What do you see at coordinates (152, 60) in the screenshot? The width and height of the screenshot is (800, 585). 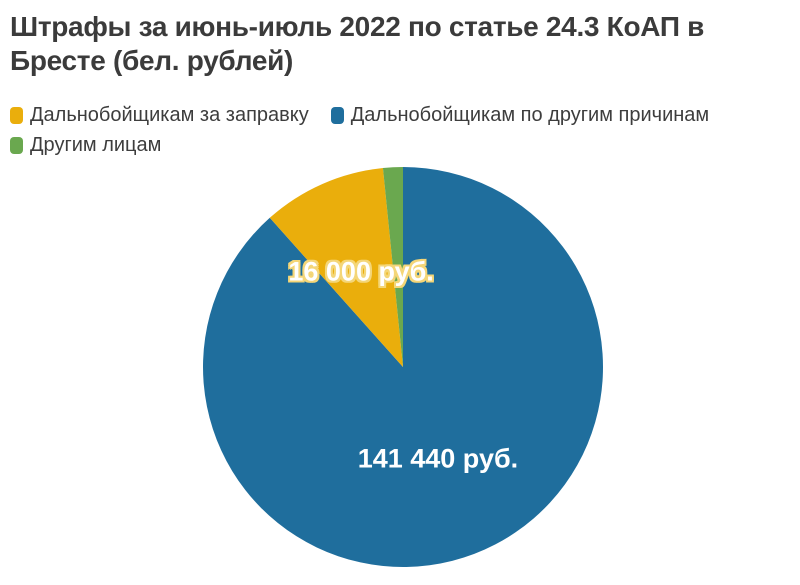 I see `chart-title-line-2: Бресте (бел. рублей)` at bounding box center [152, 60].